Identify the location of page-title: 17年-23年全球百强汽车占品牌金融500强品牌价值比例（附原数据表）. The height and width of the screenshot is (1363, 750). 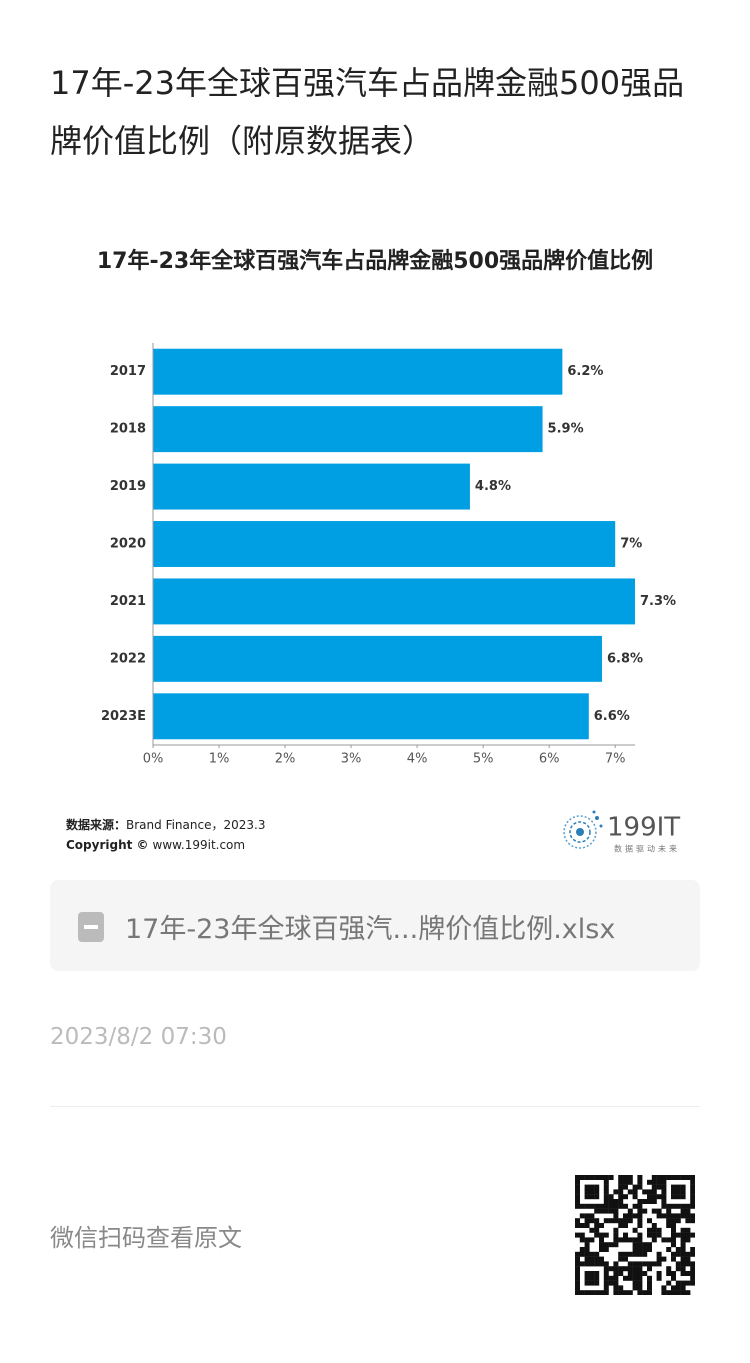
(367, 112).